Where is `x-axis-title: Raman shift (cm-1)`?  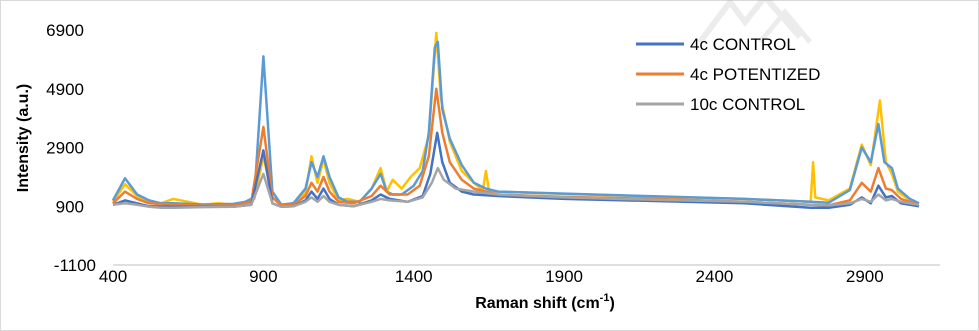
x-axis-title: Raman shift (cm-1) is located at coordinates (545, 302).